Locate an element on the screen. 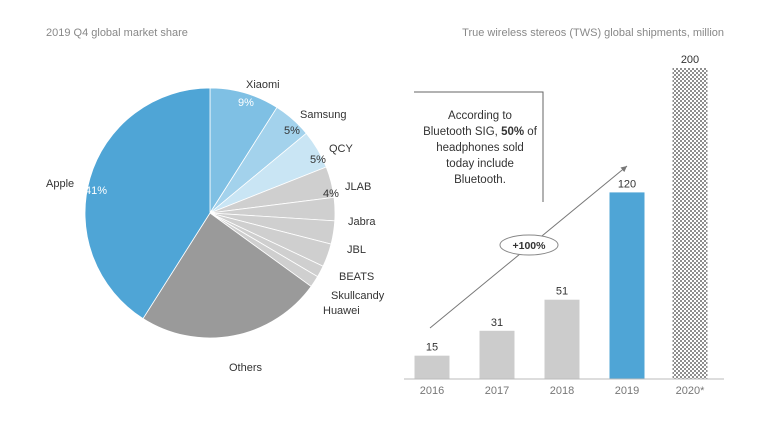 Image resolution: width=768 pixels, height=437 pixels. bar-value-2016: 15 is located at coordinates (432, 348).